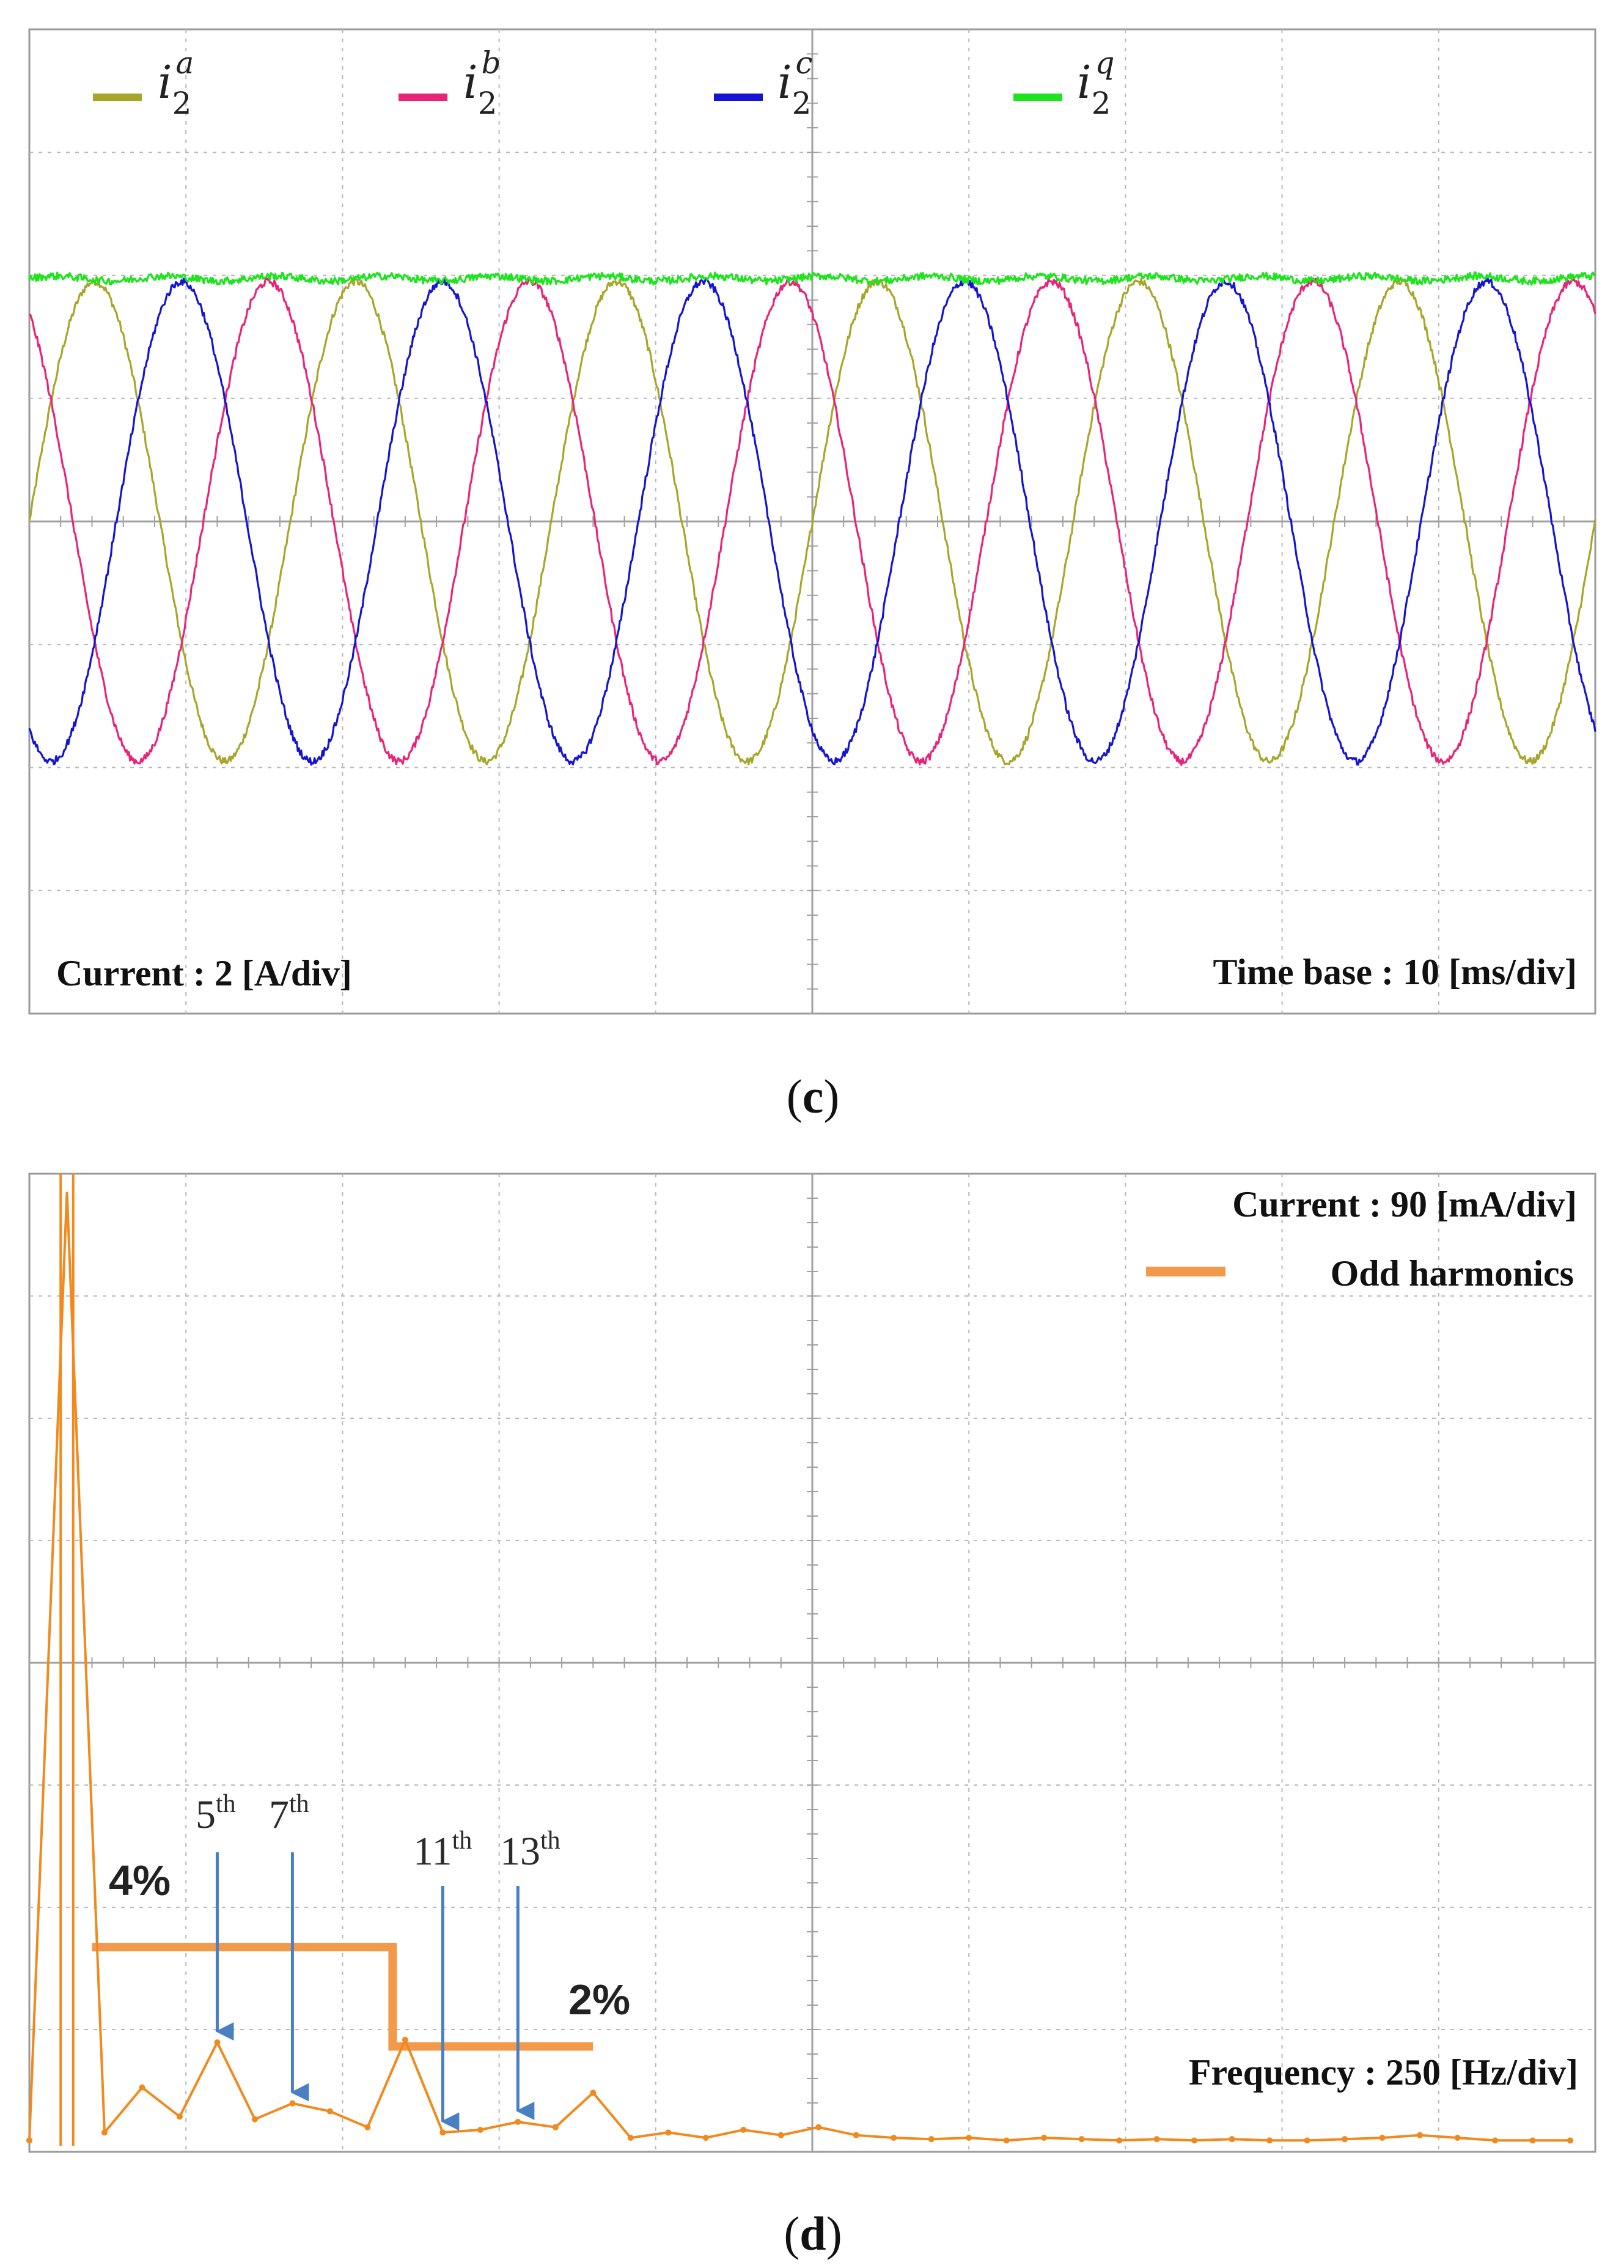  What do you see at coordinates (1185, 1271) in the screenshot?
I see `legend-swatch-odd-harmonics` at bounding box center [1185, 1271].